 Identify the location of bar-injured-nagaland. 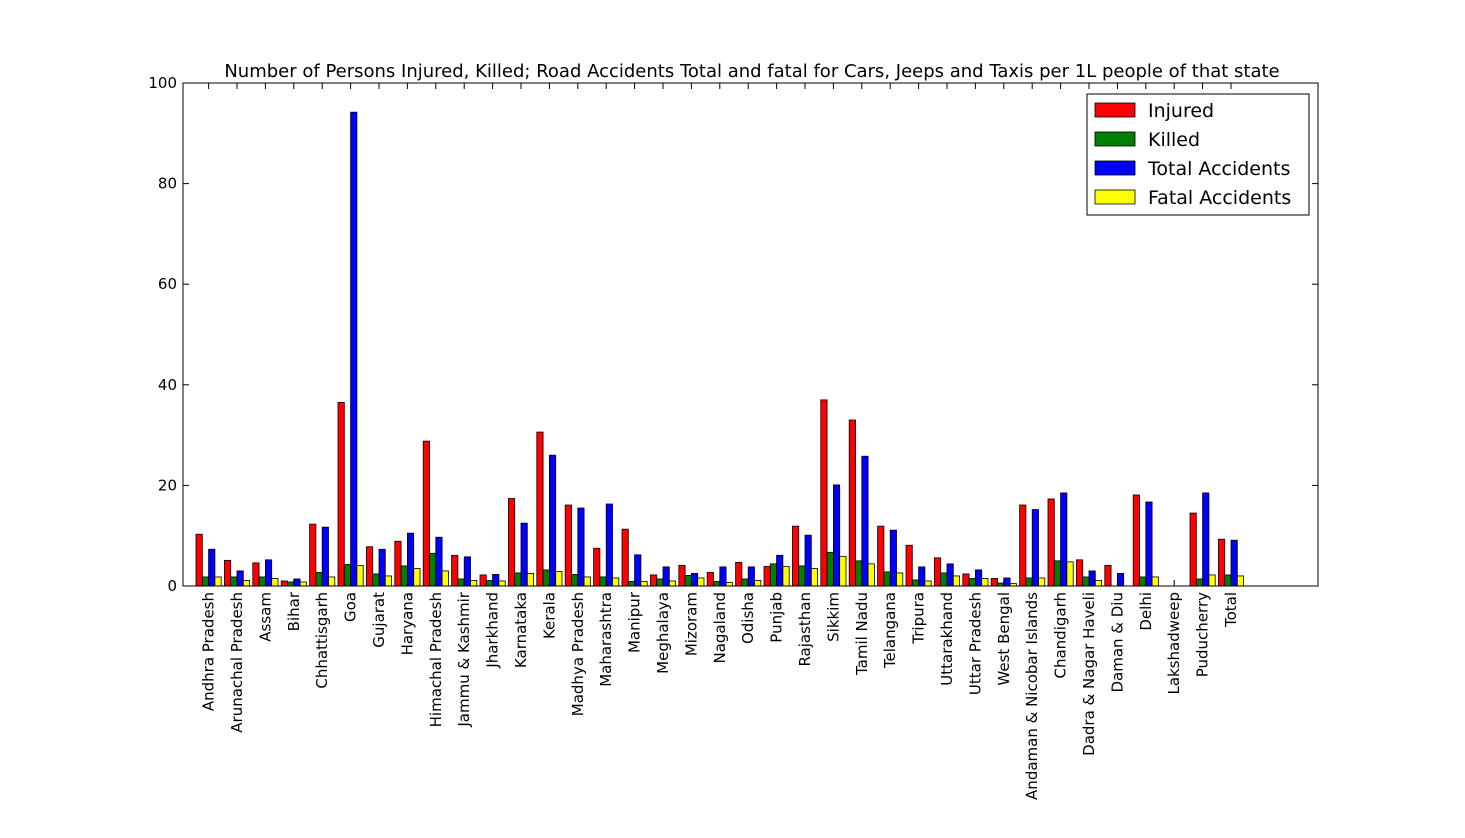
(710, 579).